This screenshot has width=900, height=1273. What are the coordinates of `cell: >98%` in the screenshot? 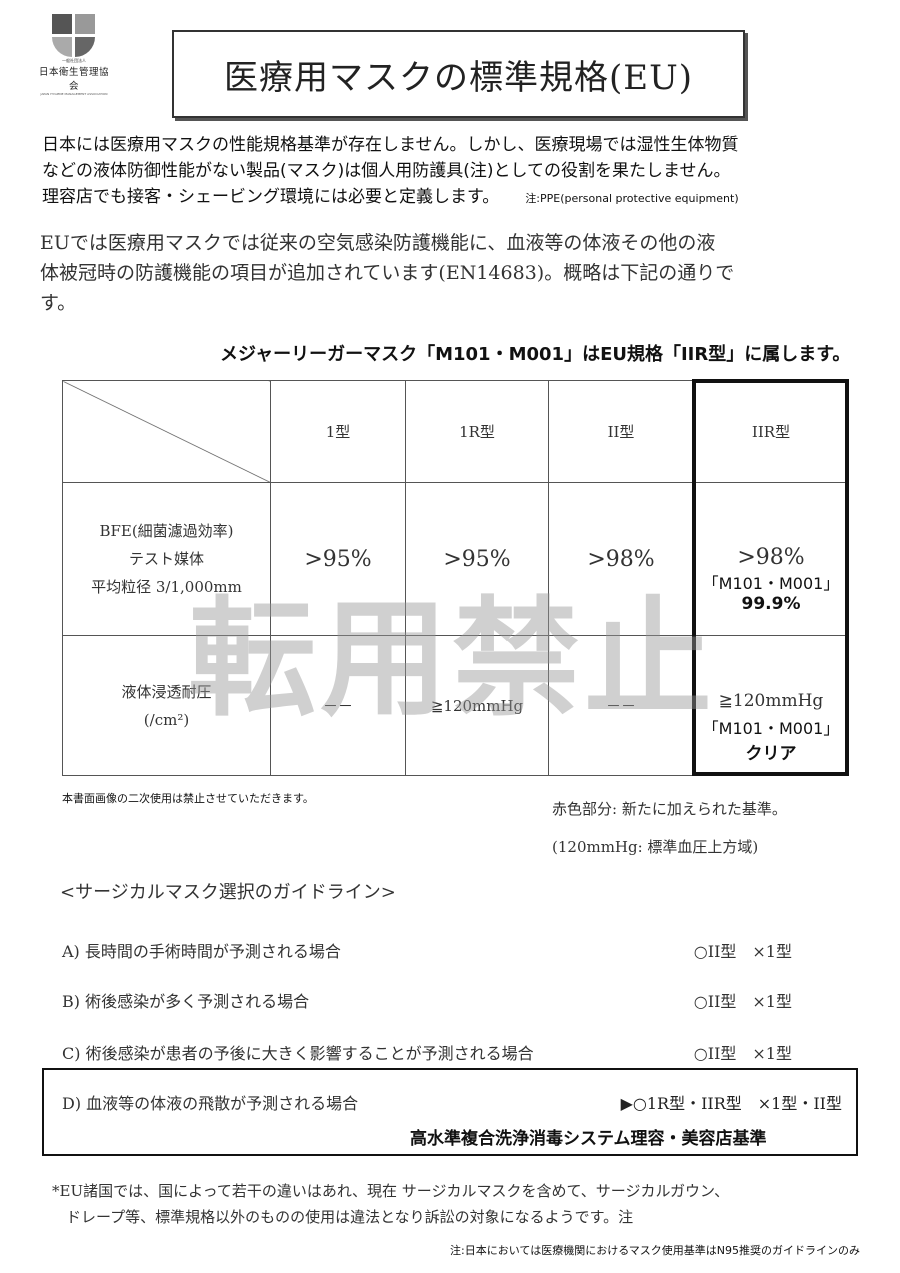 It's located at (621, 559).